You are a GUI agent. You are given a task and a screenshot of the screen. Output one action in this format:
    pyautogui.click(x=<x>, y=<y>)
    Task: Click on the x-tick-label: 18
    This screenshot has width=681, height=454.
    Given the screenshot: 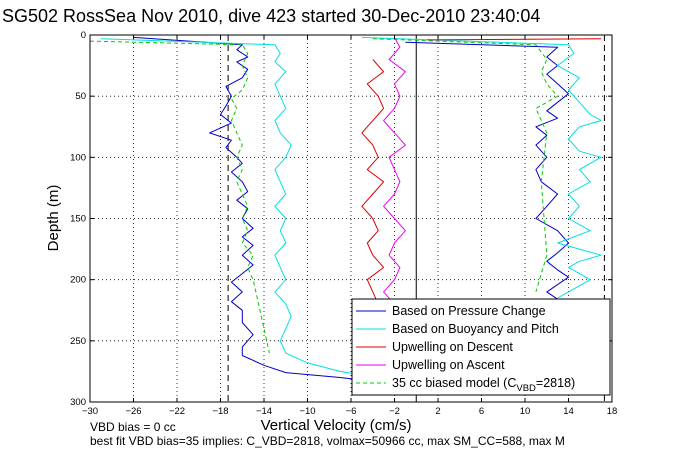 What is the action you would take?
    pyautogui.click(x=612, y=411)
    